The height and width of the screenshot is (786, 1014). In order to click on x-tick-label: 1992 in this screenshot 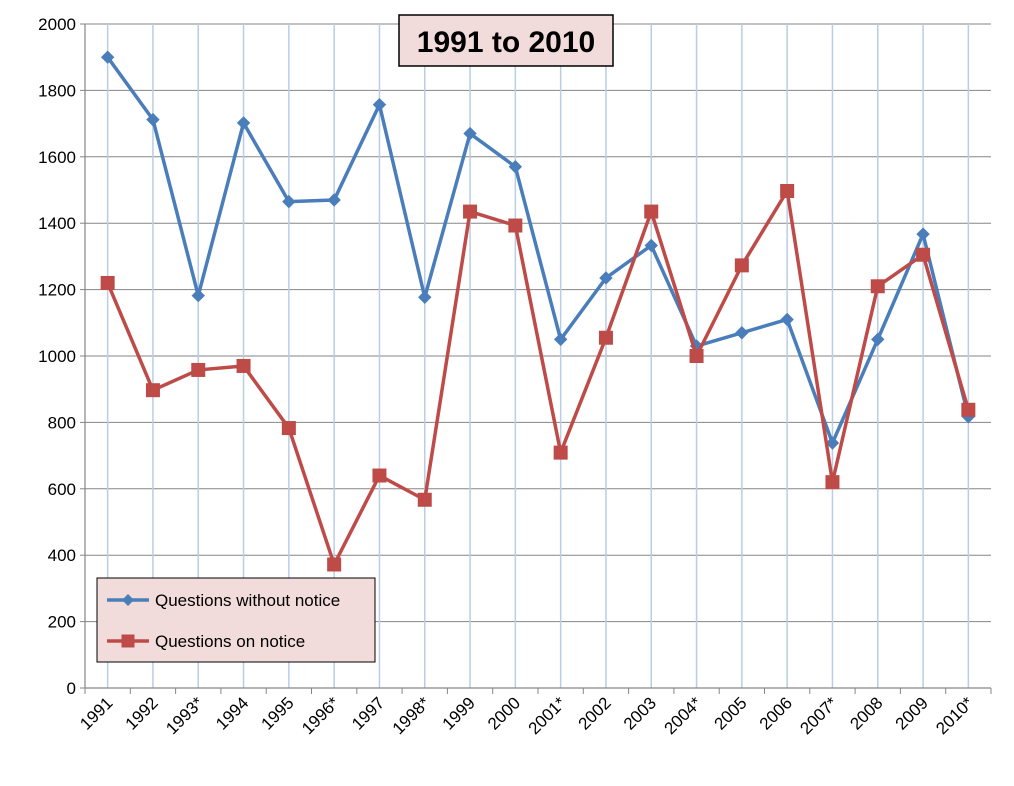, I will do `click(142, 713)`.